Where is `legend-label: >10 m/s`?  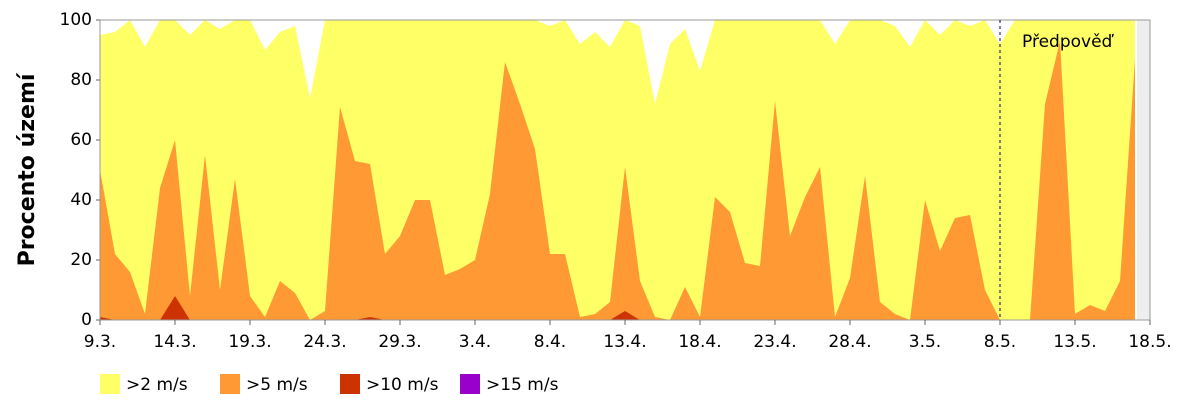
legend-label: >10 m/s is located at coordinates (402, 385).